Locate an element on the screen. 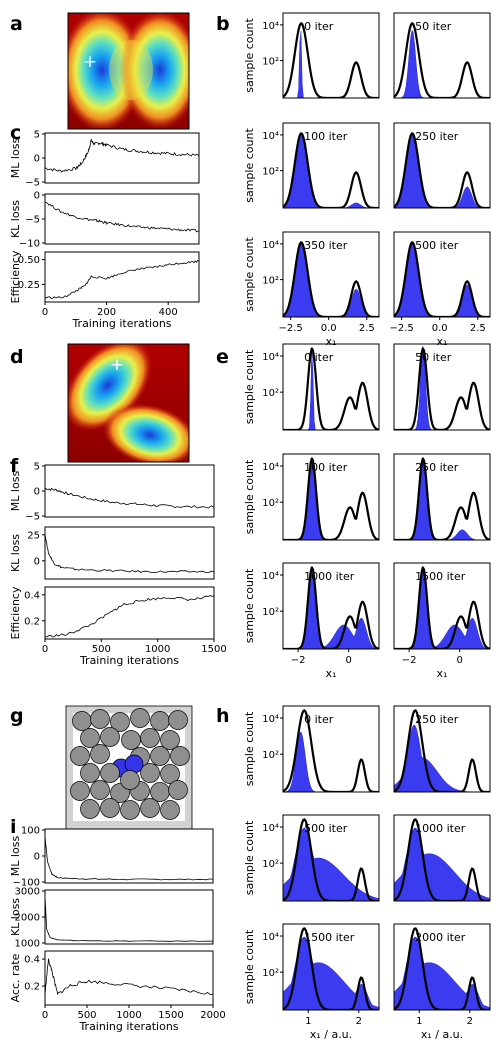  histogram-panel: 0 iter 10⁴ 10² is located at coordinates (321, 387).